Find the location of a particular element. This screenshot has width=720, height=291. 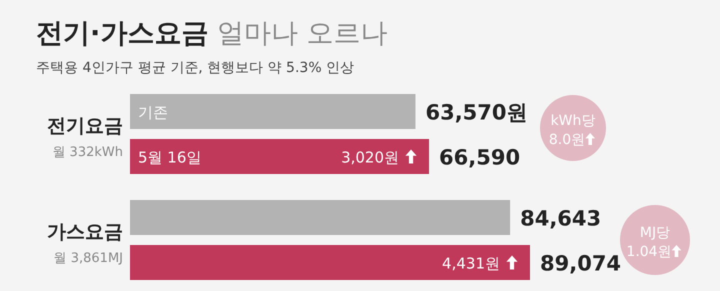

chart-subtitle: 주택용 4인가구 평균 기준, 현행보다 약 5.3% 인상 is located at coordinates (195, 68).